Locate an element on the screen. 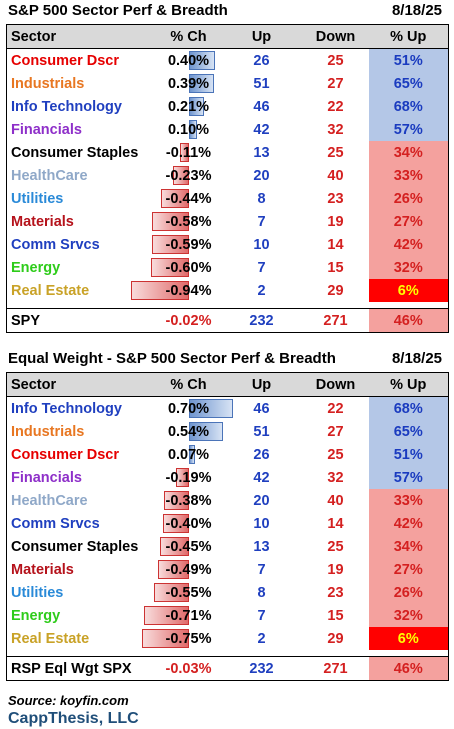 This screenshot has height=729, width=454. pct-change-cell: -0.71% is located at coordinates (182, 615).